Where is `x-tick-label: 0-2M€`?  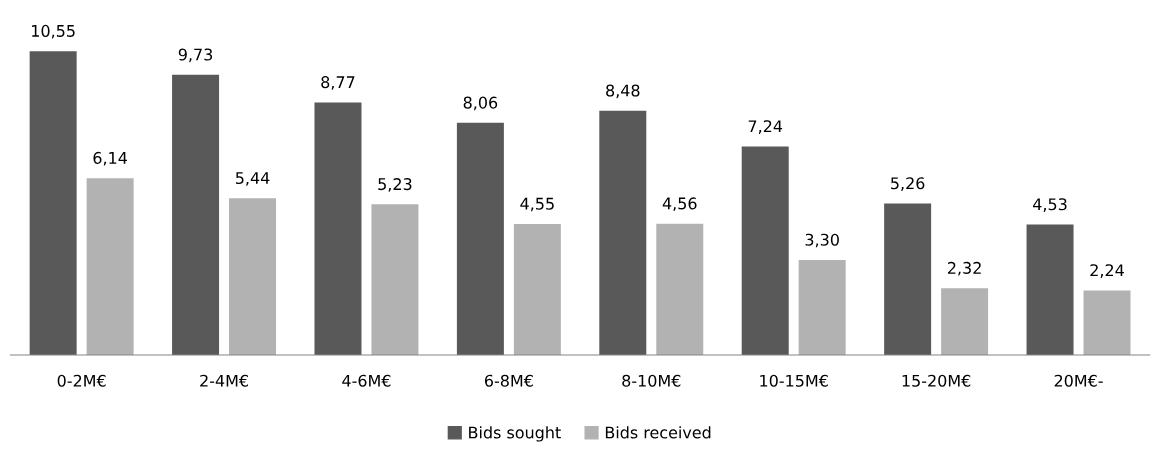 x-tick-label: 0-2M€ is located at coordinates (81, 380).